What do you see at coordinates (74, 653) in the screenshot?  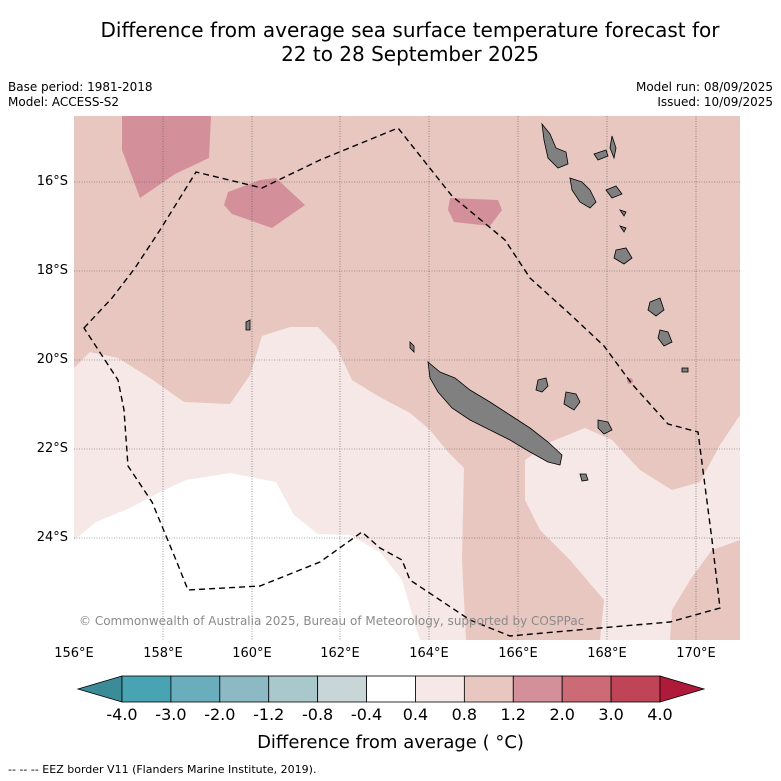 I see `lon-label-156: 156°E` at bounding box center [74, 653].